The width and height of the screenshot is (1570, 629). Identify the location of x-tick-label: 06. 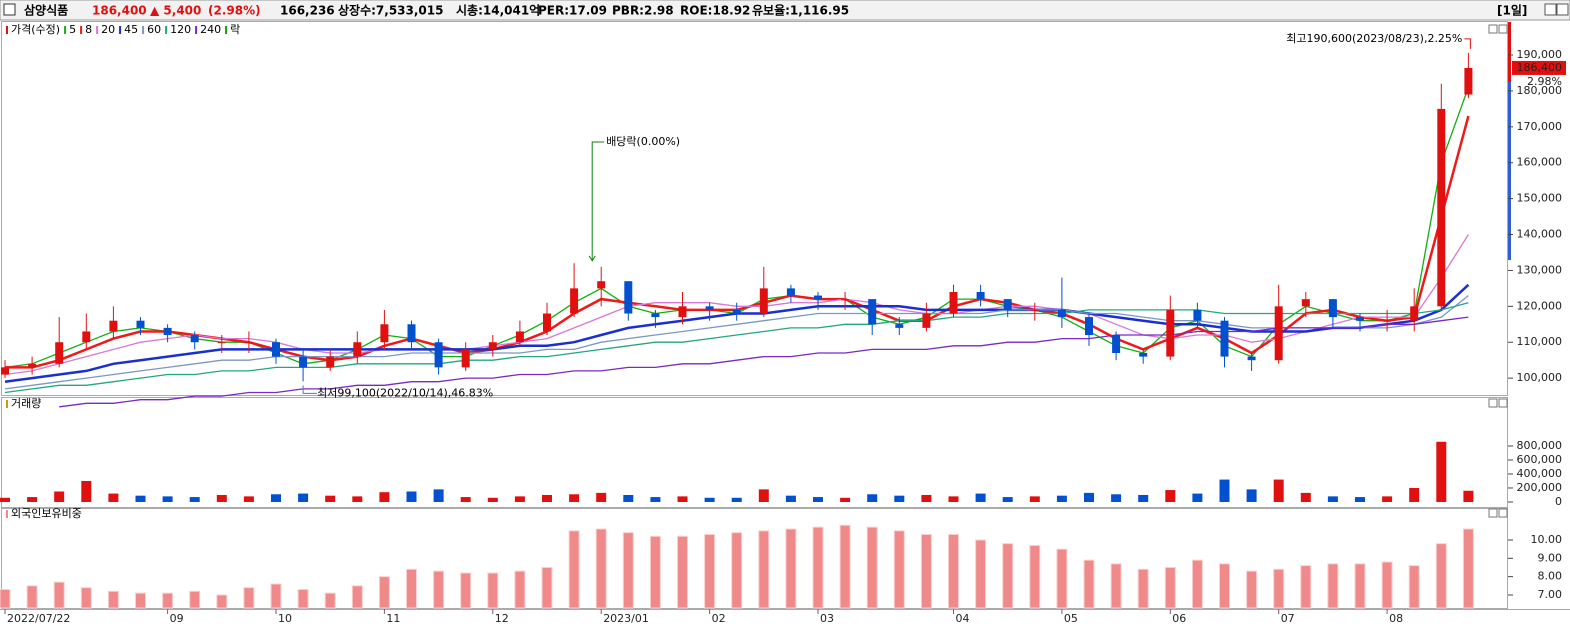
(1179, 618).